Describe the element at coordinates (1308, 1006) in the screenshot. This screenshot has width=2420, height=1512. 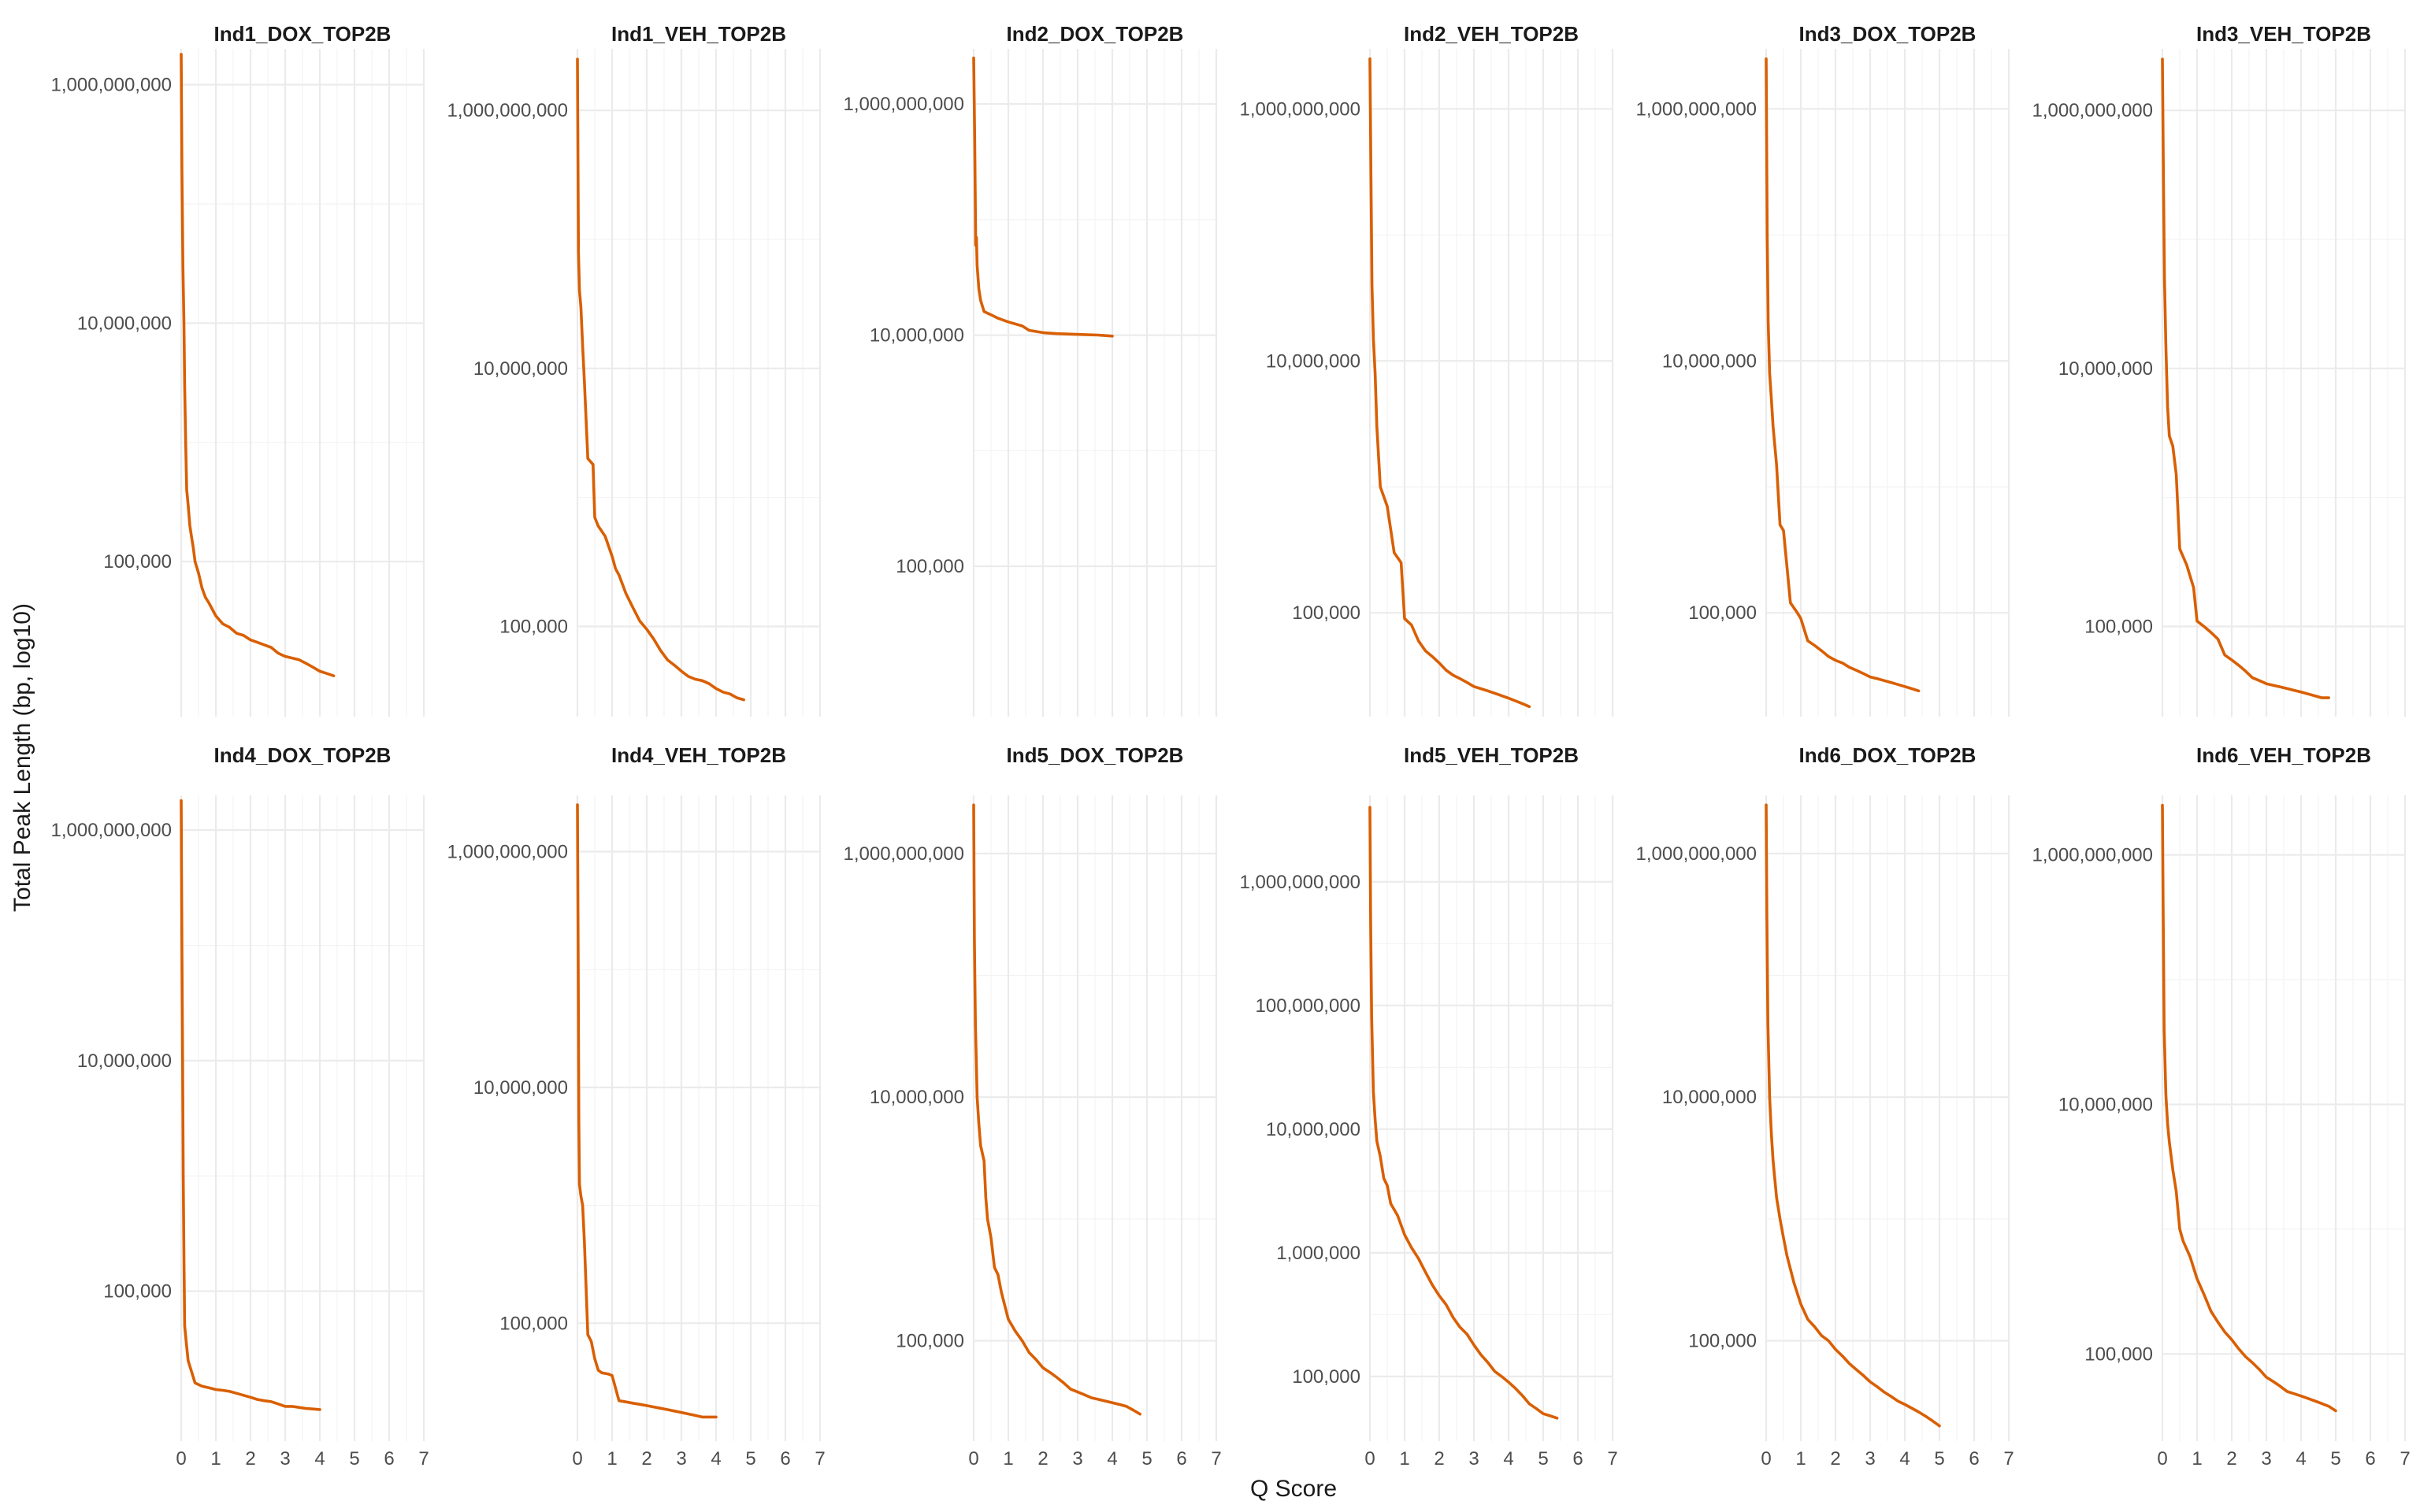
I see `y-tick-label: 100,000,000` at that location.